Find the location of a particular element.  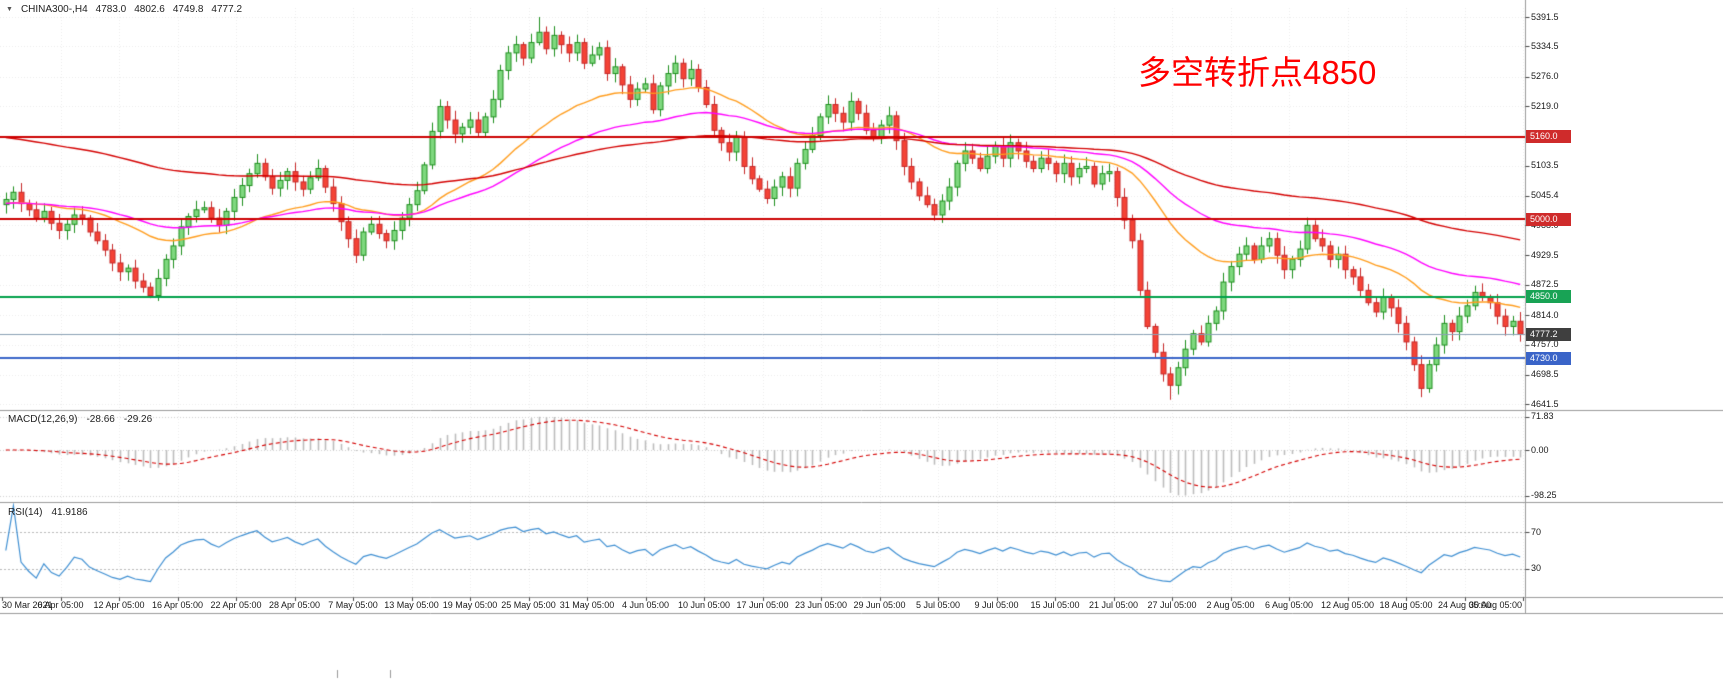

symbol-timeframe-label: CHINA300-,H4 is located at coordinates (54, 9).